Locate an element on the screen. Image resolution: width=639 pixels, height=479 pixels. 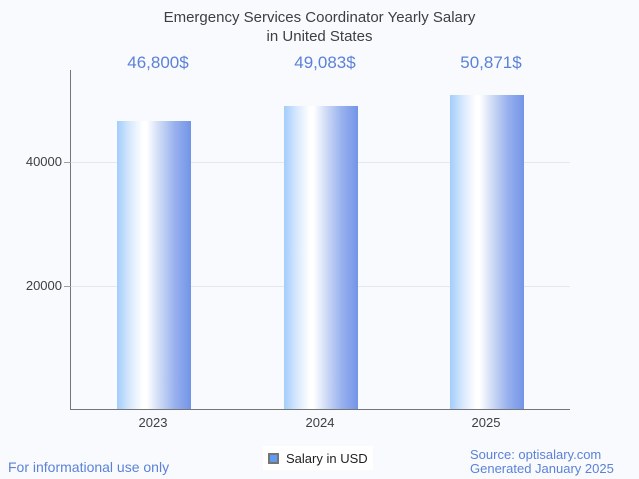
x-axis-label-2025: 2025 is located at coordinates (486, 422).